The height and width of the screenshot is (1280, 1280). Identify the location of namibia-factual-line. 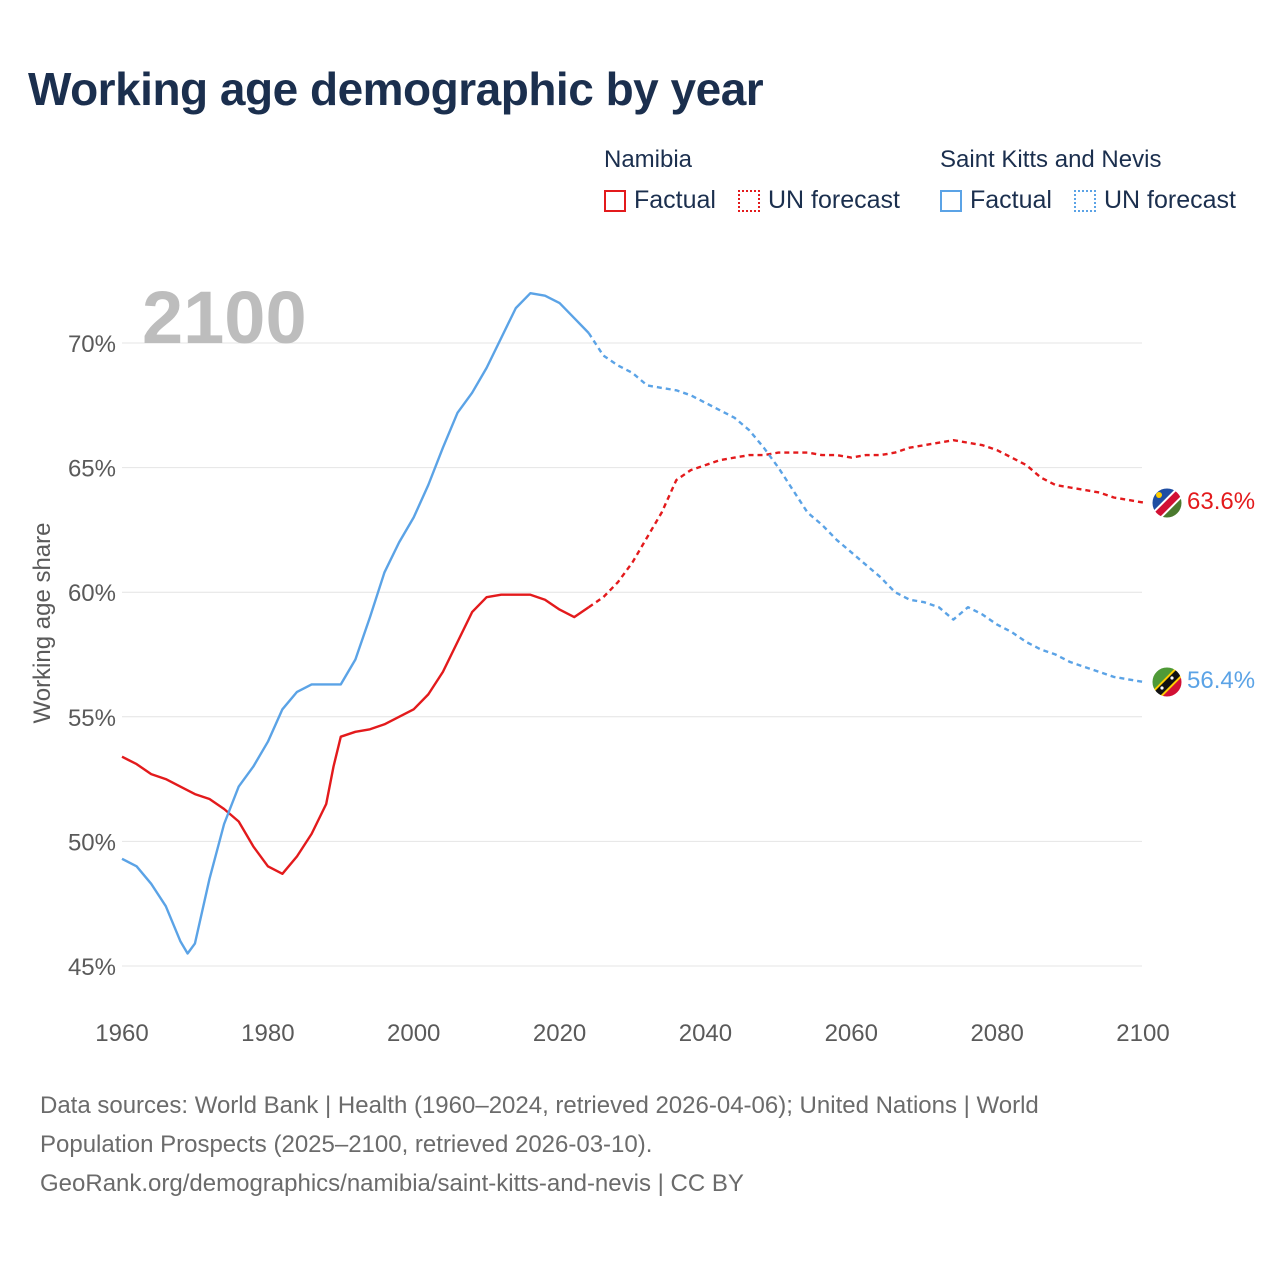
(355, 734).